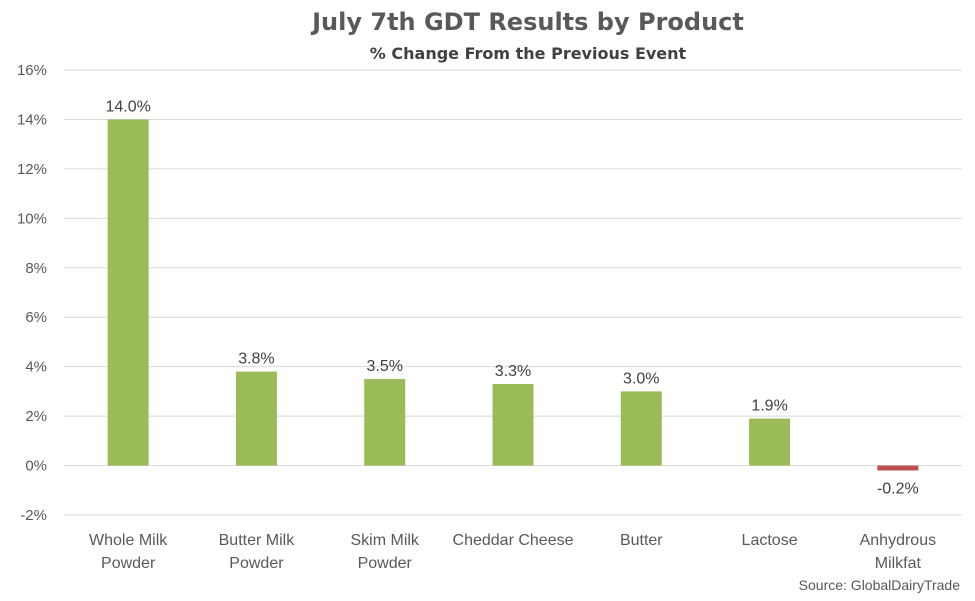 This screenshot has width=975, height=601. Describe the element at coordinates (32, 218) in the screenshot. I see `y-tick-label: 10%` at that location.